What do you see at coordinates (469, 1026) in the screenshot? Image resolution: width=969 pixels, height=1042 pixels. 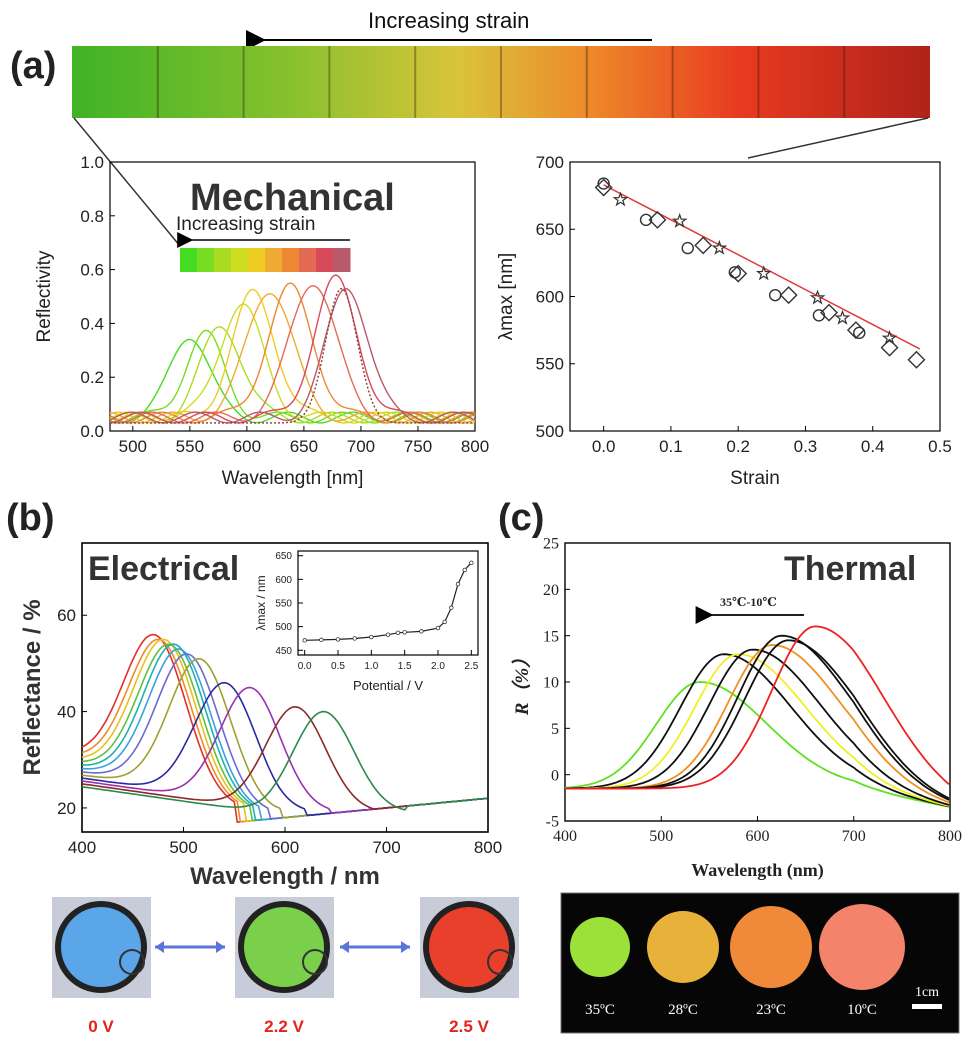 I see `voltage-label: 2.5 V` at bounding box center [469, 1026].